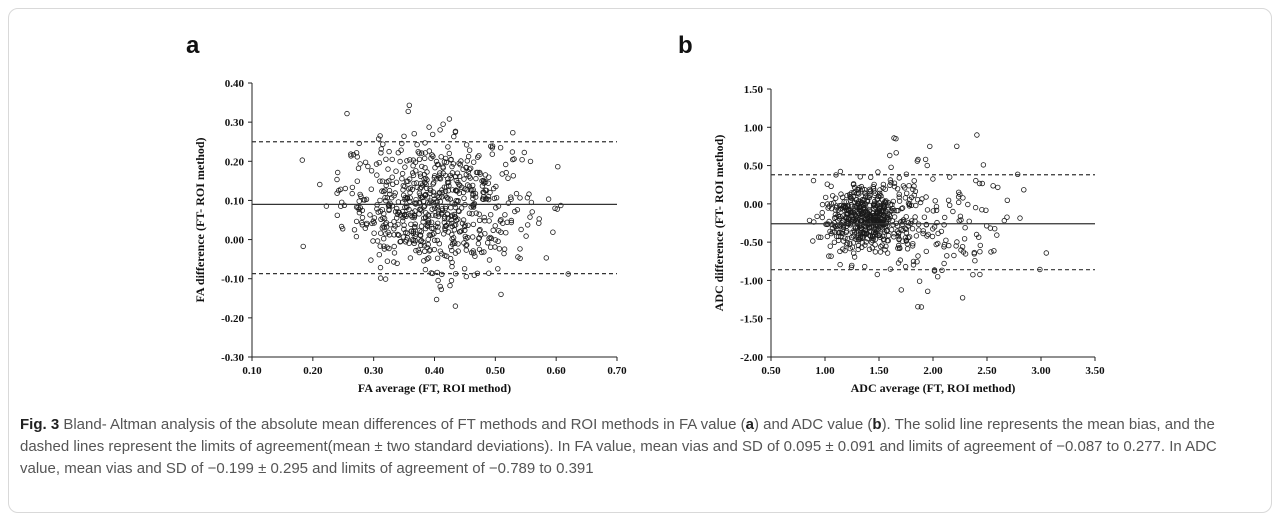 This screenshot has height=521, width=1281. Describe the element at coordinates (200, 219) in the screenshot. I see `y-axis-title: FA difference (FT- ROI method)` at that location.